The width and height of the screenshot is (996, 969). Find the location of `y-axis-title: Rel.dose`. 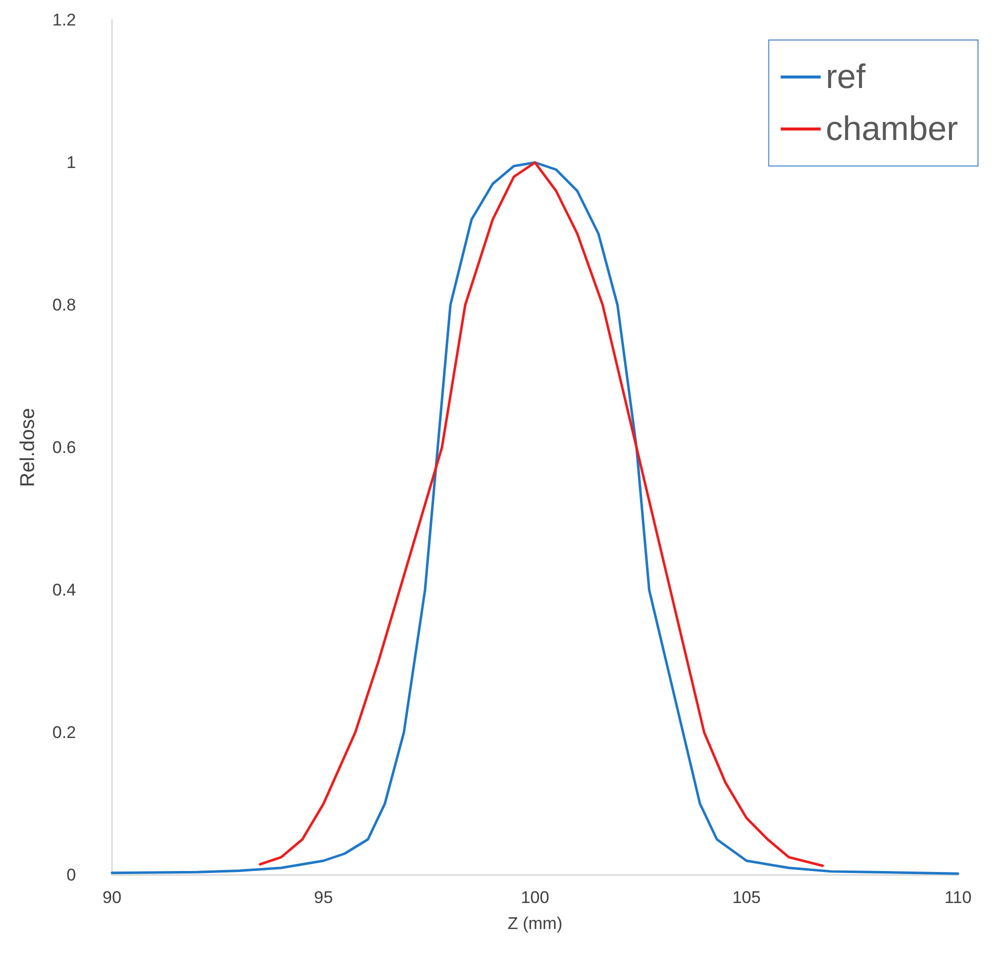

y-axis-title: Rel.dose is located at coordinates (28, 447).